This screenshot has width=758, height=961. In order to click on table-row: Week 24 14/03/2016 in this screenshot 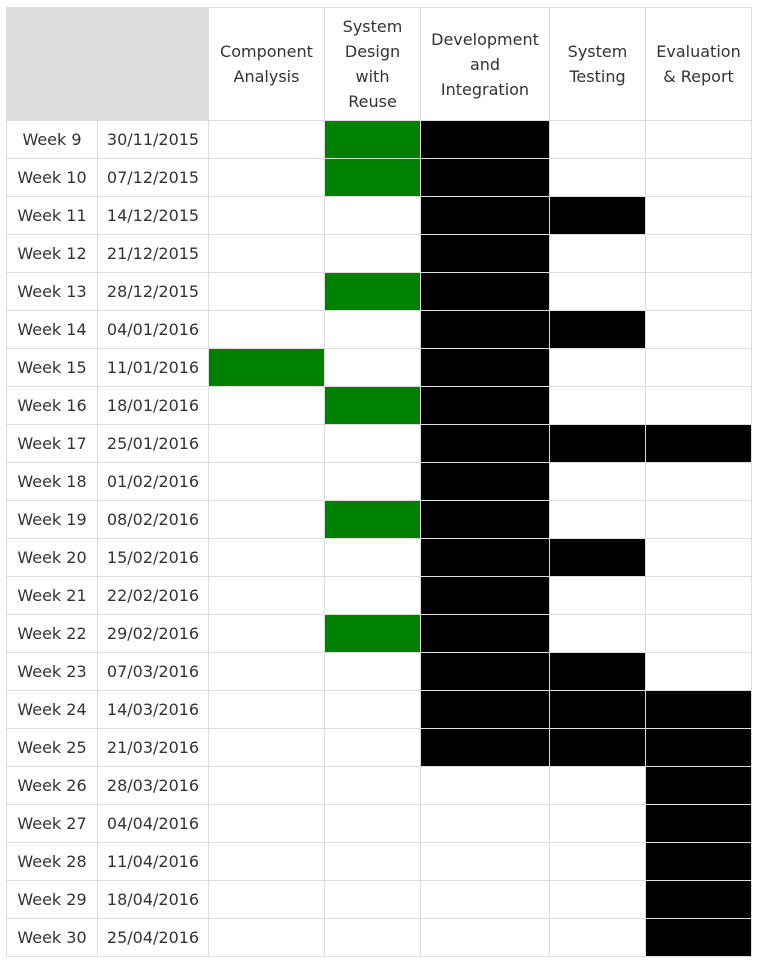, I will do `click(379, 709)`.